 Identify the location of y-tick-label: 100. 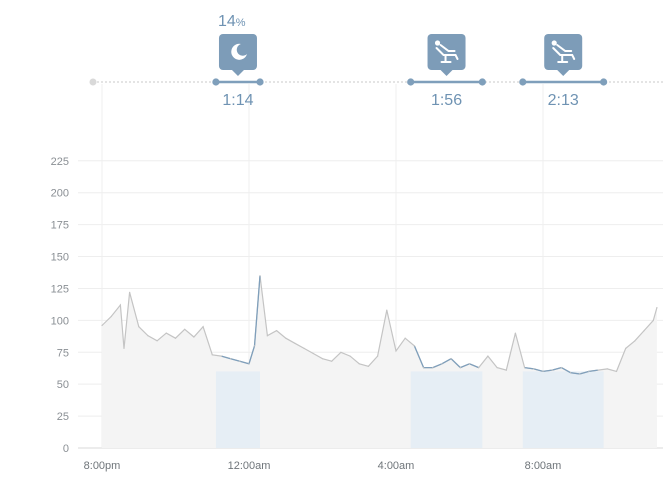
(60, 321).